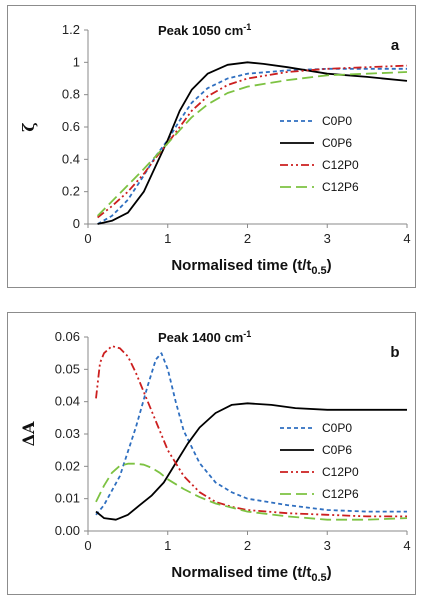 The image size is (425, 597). Describe the element at coordinates (337, 428) in the screenshot. I see `chart-b-legend-label-c0p0: C0P0` at that location.